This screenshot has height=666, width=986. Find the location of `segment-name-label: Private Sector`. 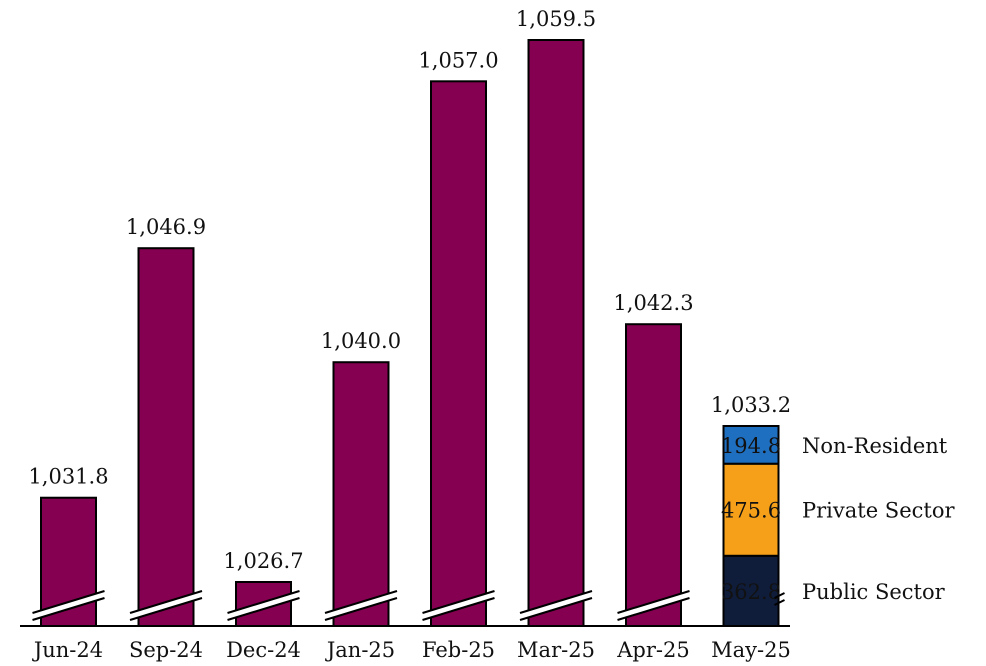

segment-name-label: Private Sector is located at coordinates (878, 511).